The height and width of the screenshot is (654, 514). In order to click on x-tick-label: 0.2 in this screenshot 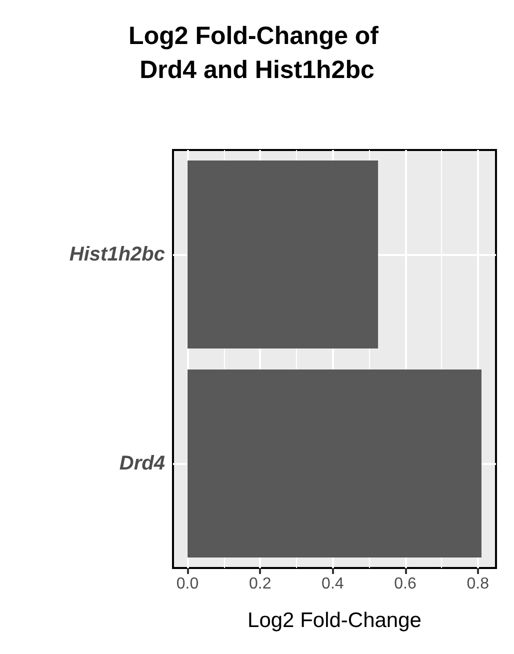, I will do `click(260, 584)`.